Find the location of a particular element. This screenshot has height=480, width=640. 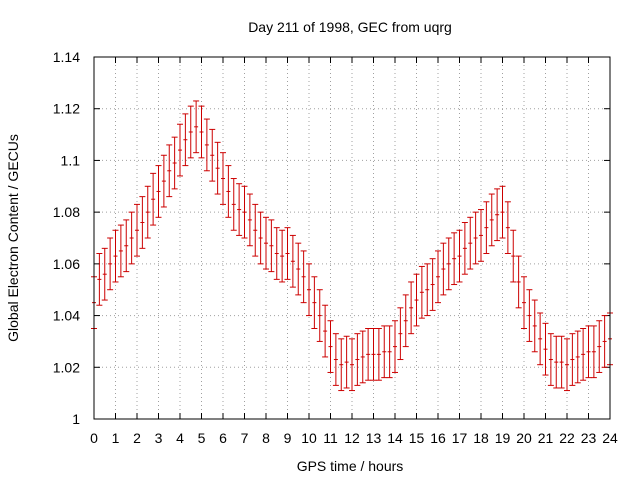

x-tick-label: 5 is located at coordinates (202, 438).